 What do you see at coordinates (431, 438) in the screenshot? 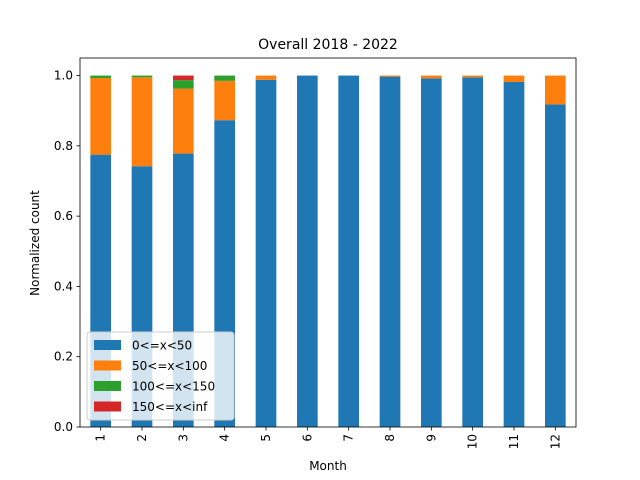
I see `x-tick-label: 9` at bounding box center [431, 438].